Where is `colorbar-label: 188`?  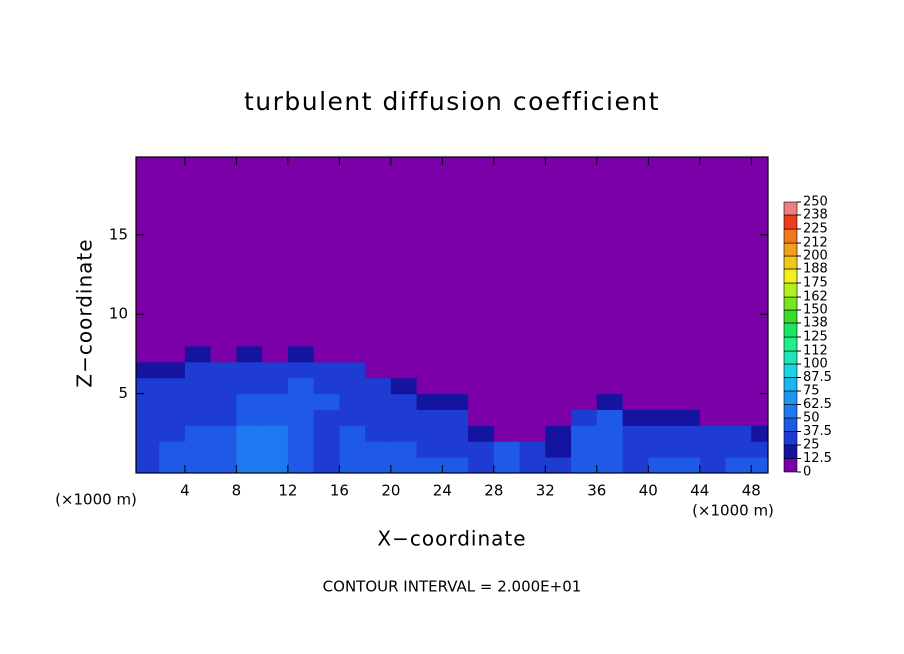
colorbar-label: 188 is located at coordinates (815, 268).